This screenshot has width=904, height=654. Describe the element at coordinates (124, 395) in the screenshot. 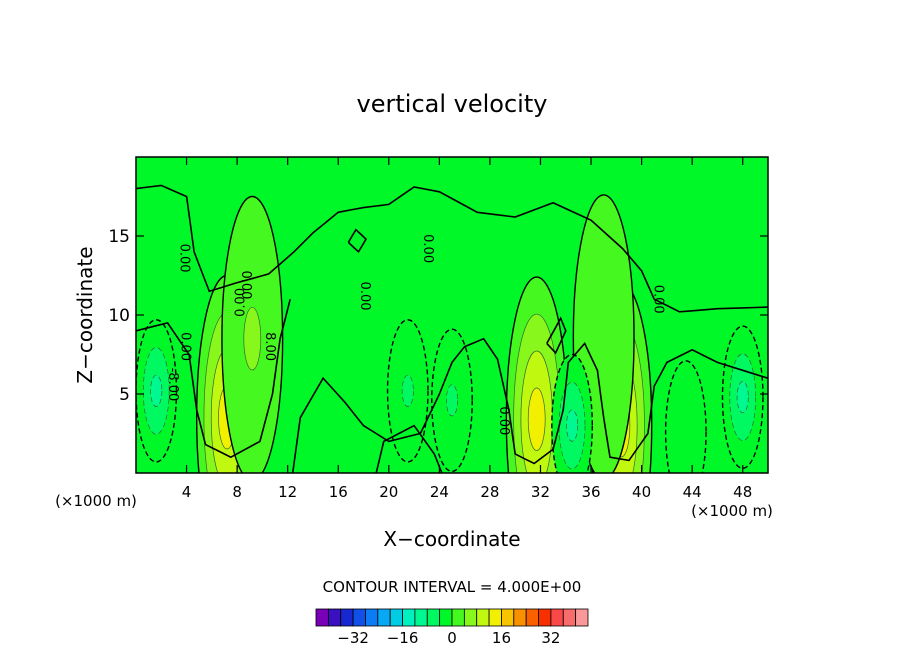

I see `y-tick-label: 5` at that location.